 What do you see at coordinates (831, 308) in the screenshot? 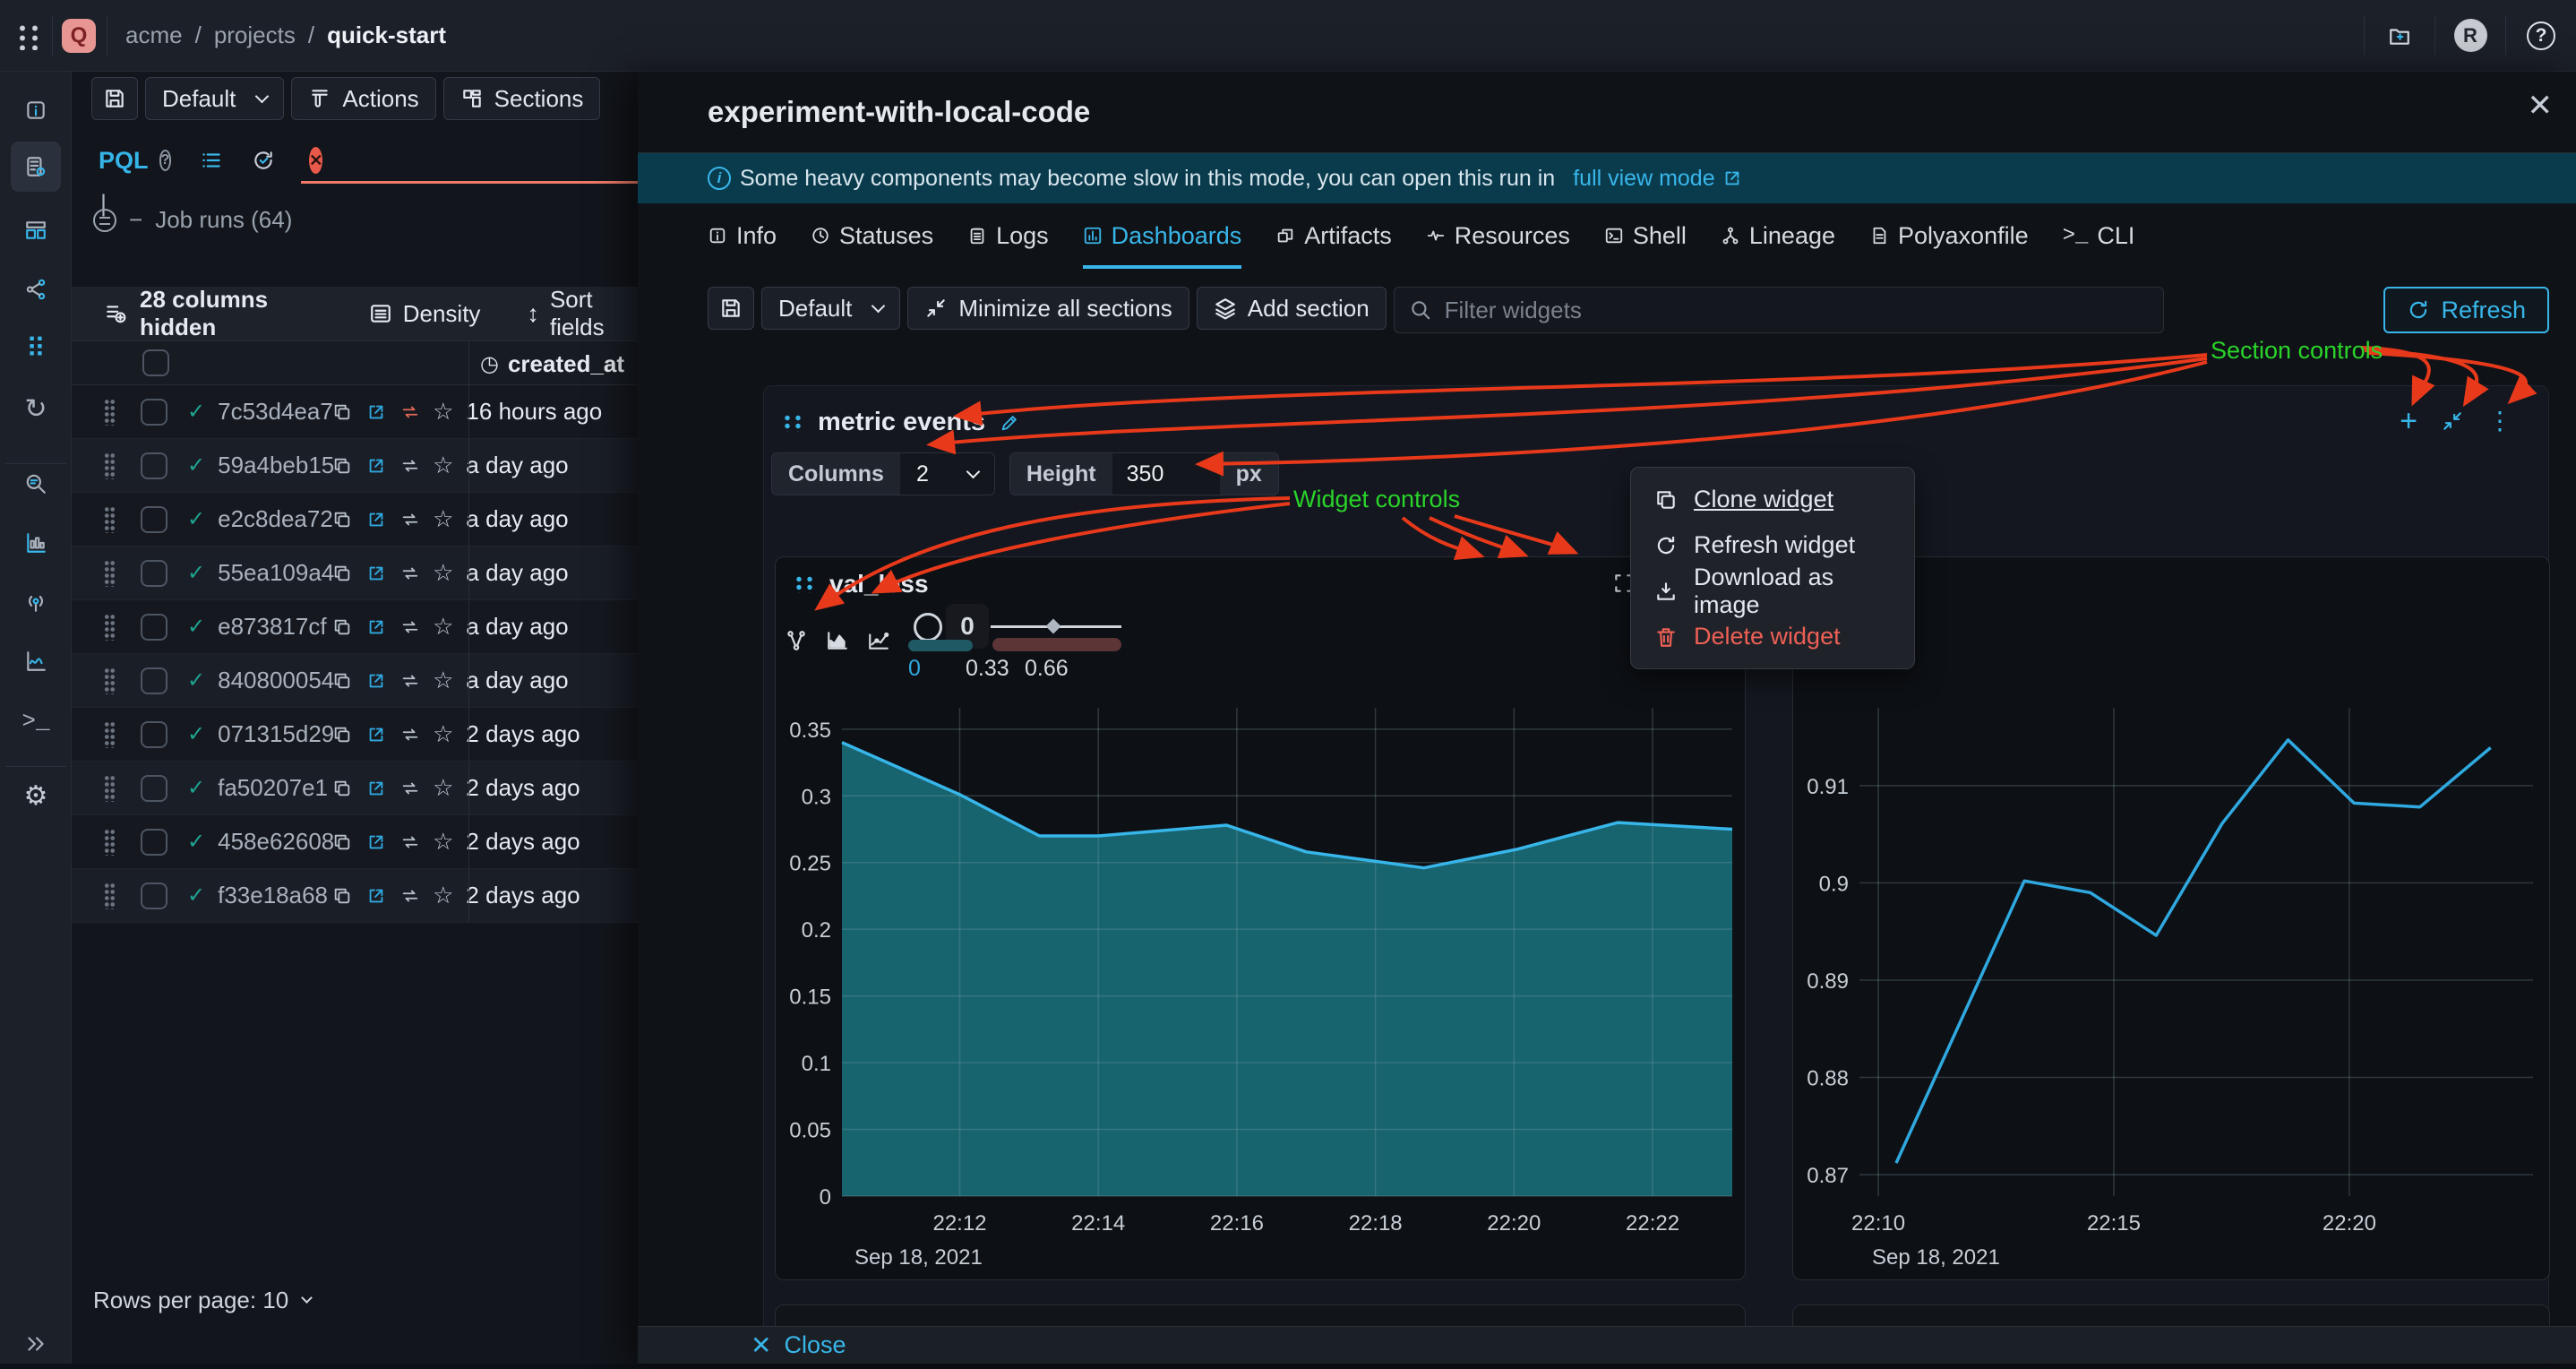
I see `dashboard-select: Default` at bounding box center [831, 308].